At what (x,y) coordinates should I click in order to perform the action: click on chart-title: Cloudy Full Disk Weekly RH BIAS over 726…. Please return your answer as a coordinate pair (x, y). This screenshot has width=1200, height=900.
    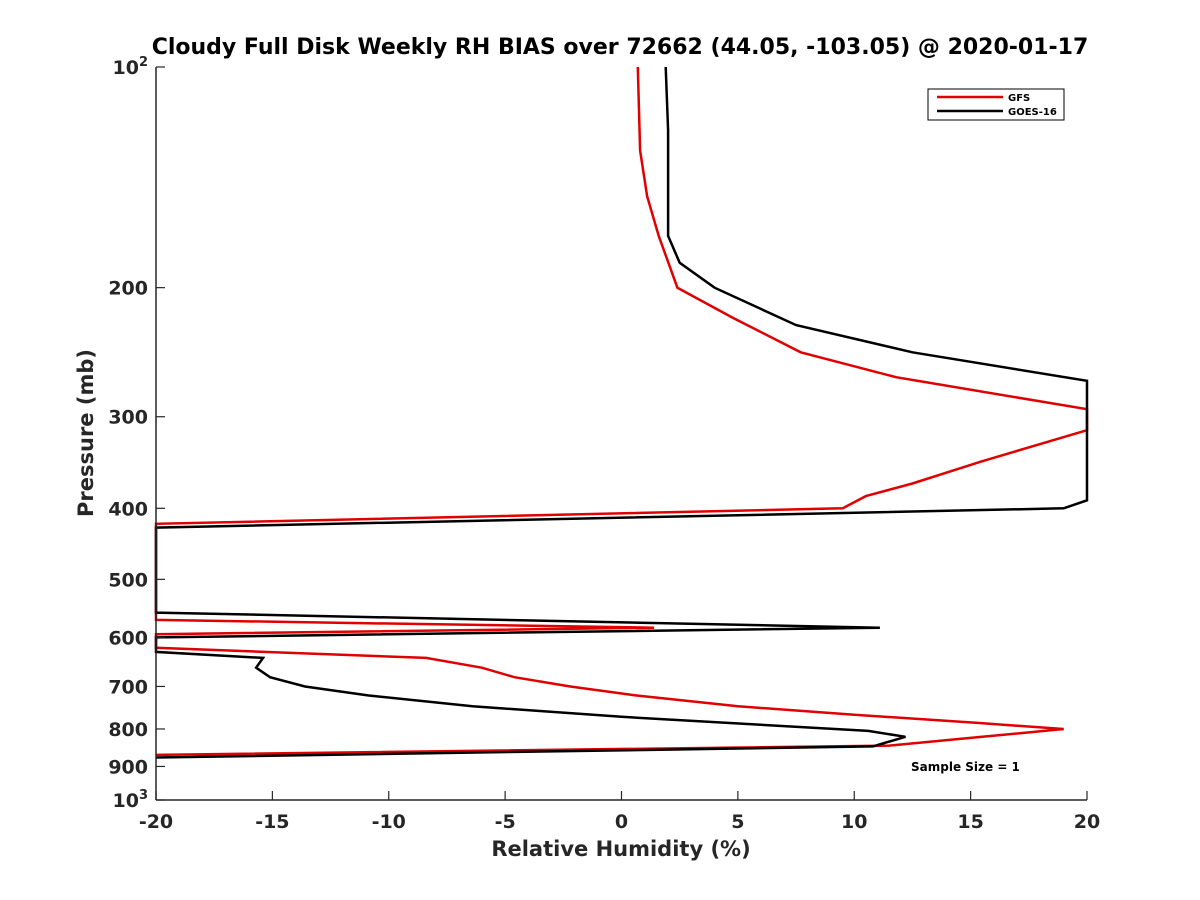
    Looking at the image, I should click on (620, 47).